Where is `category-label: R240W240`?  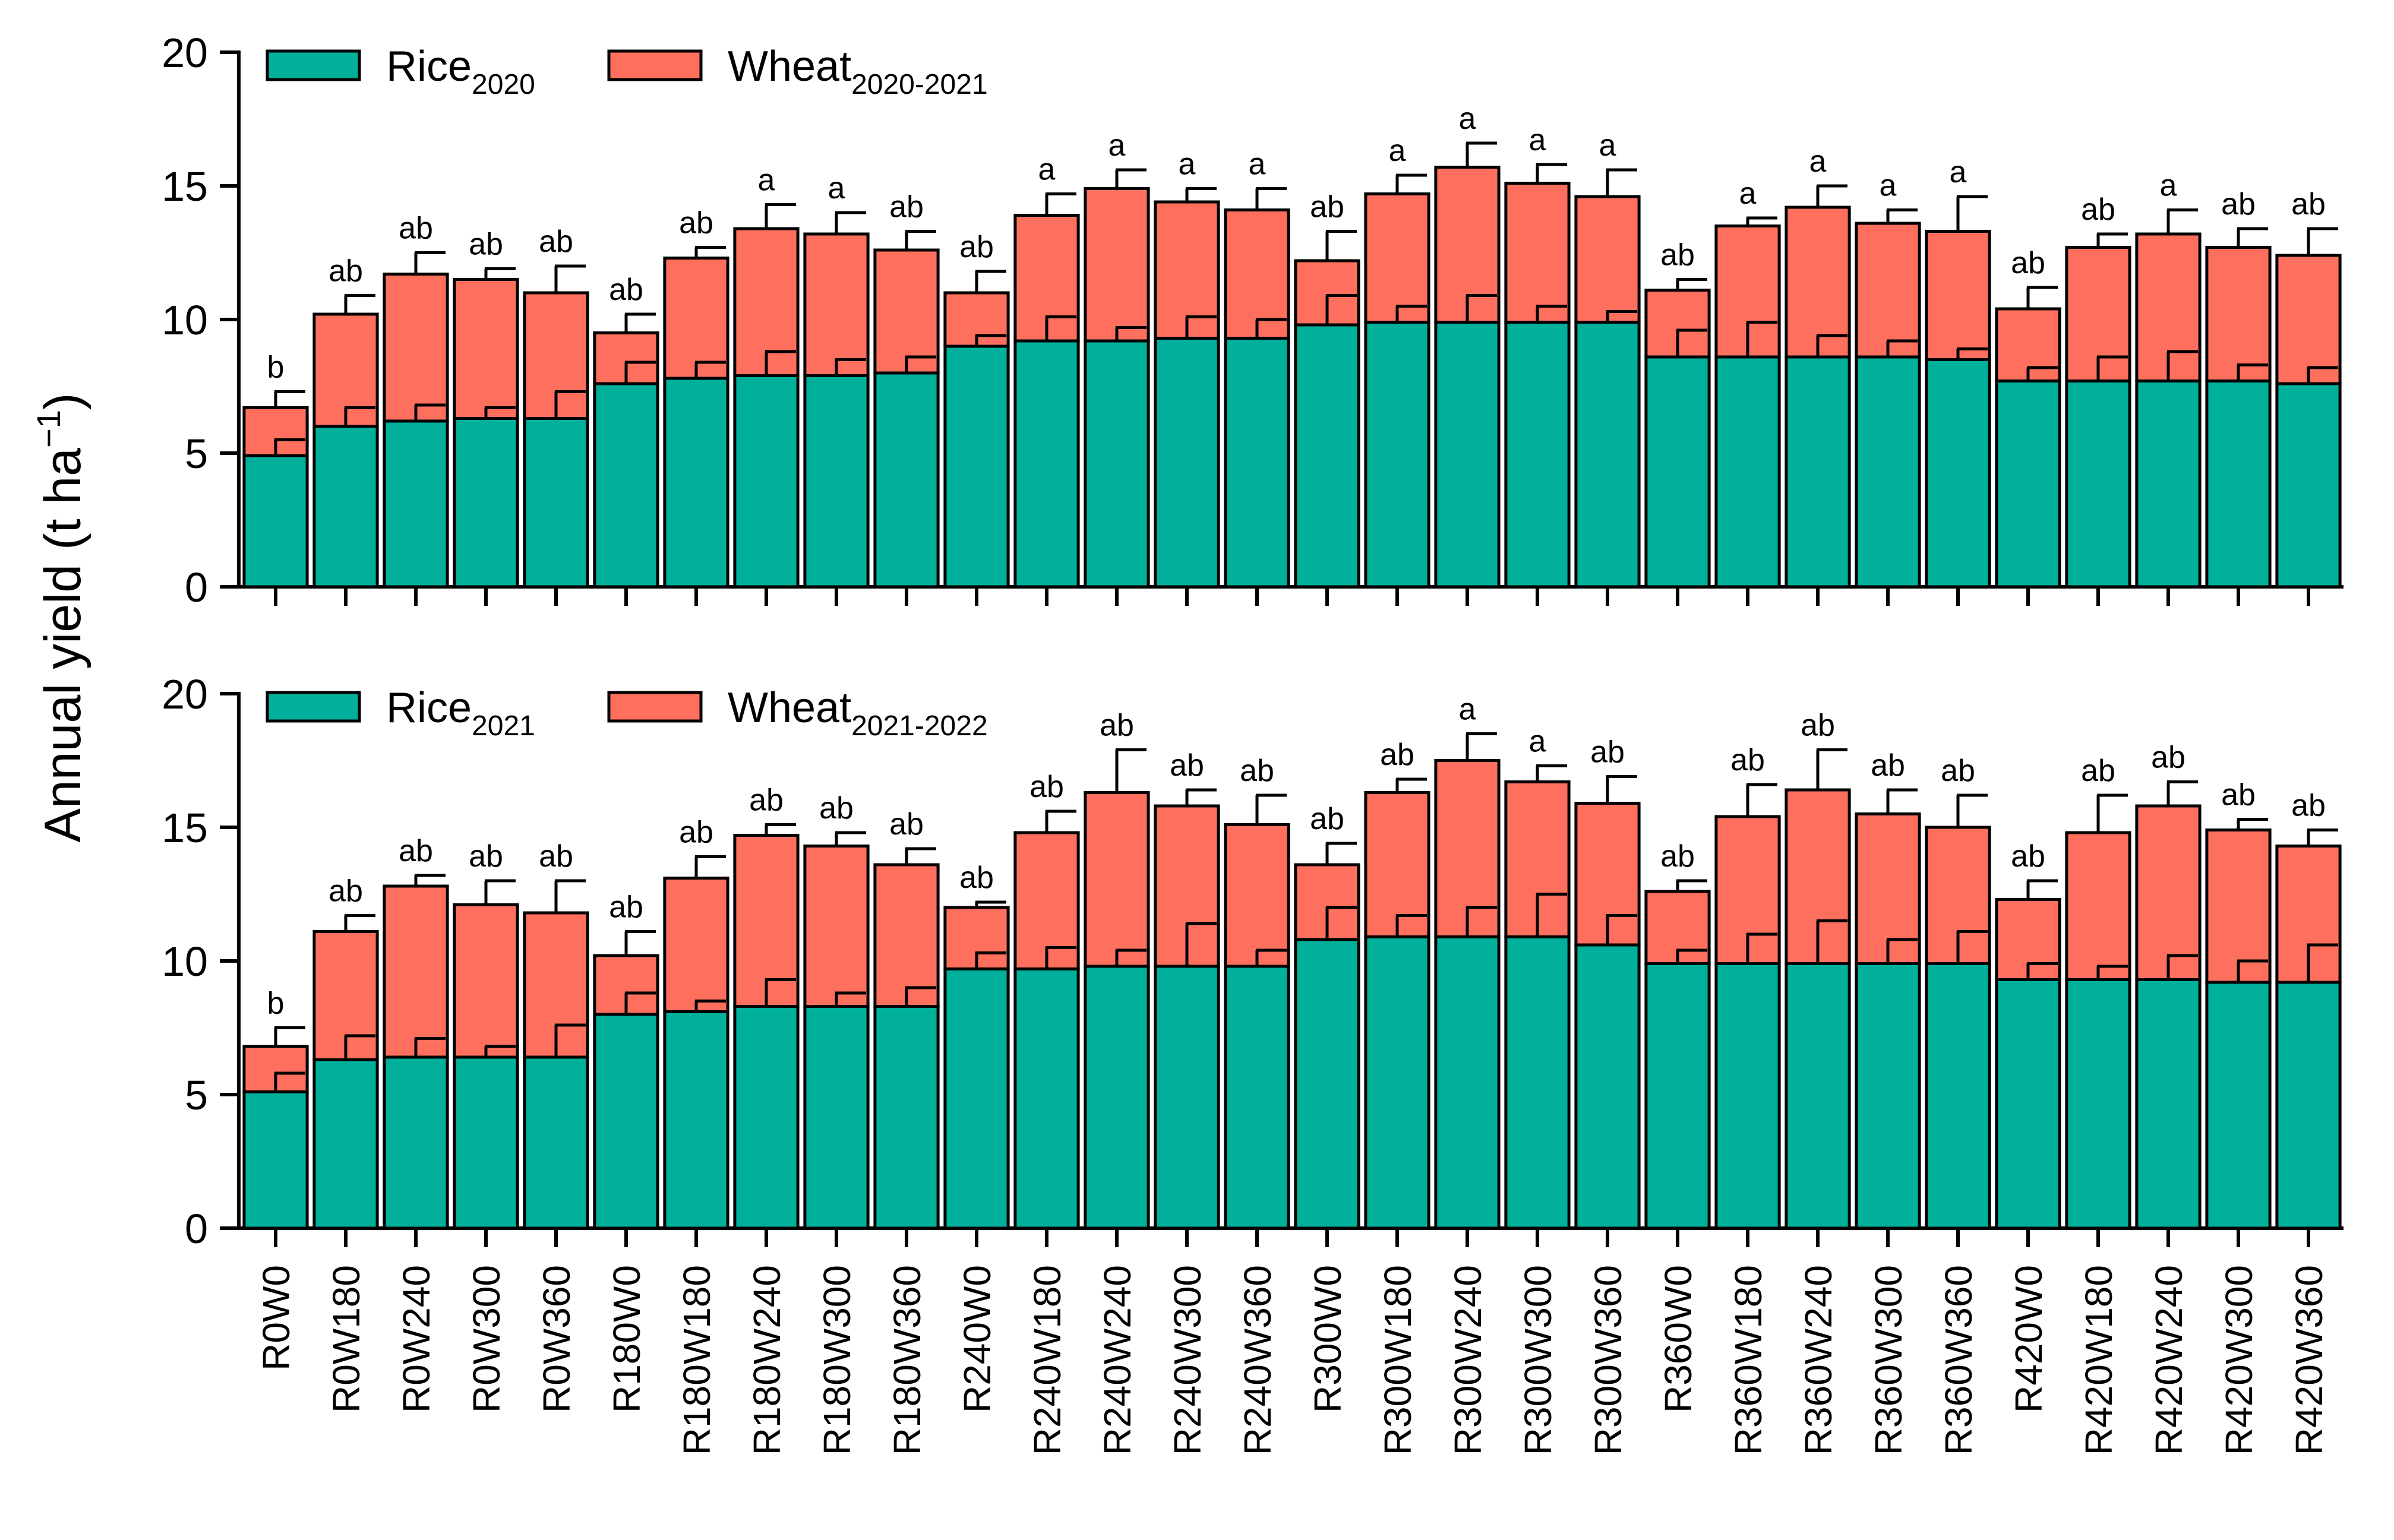
category-label: R240W240 is located at coordinates (1117, 1360).